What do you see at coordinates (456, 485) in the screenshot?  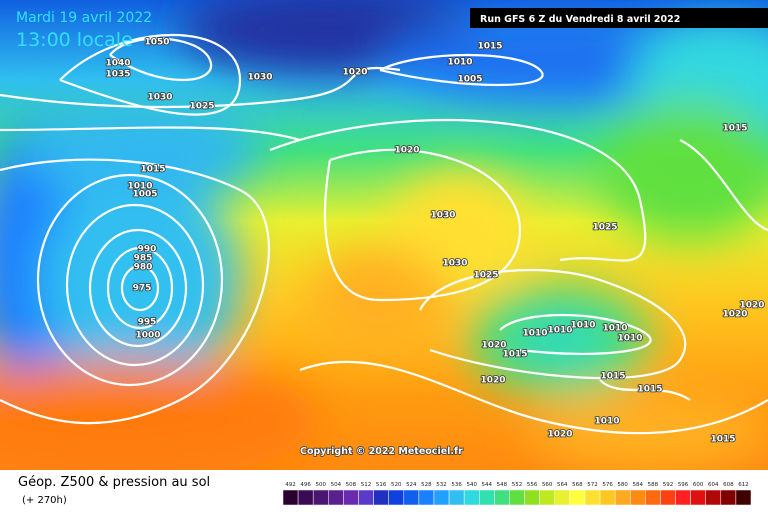 I see `level-label: 536` at bounding box center [456, 485].